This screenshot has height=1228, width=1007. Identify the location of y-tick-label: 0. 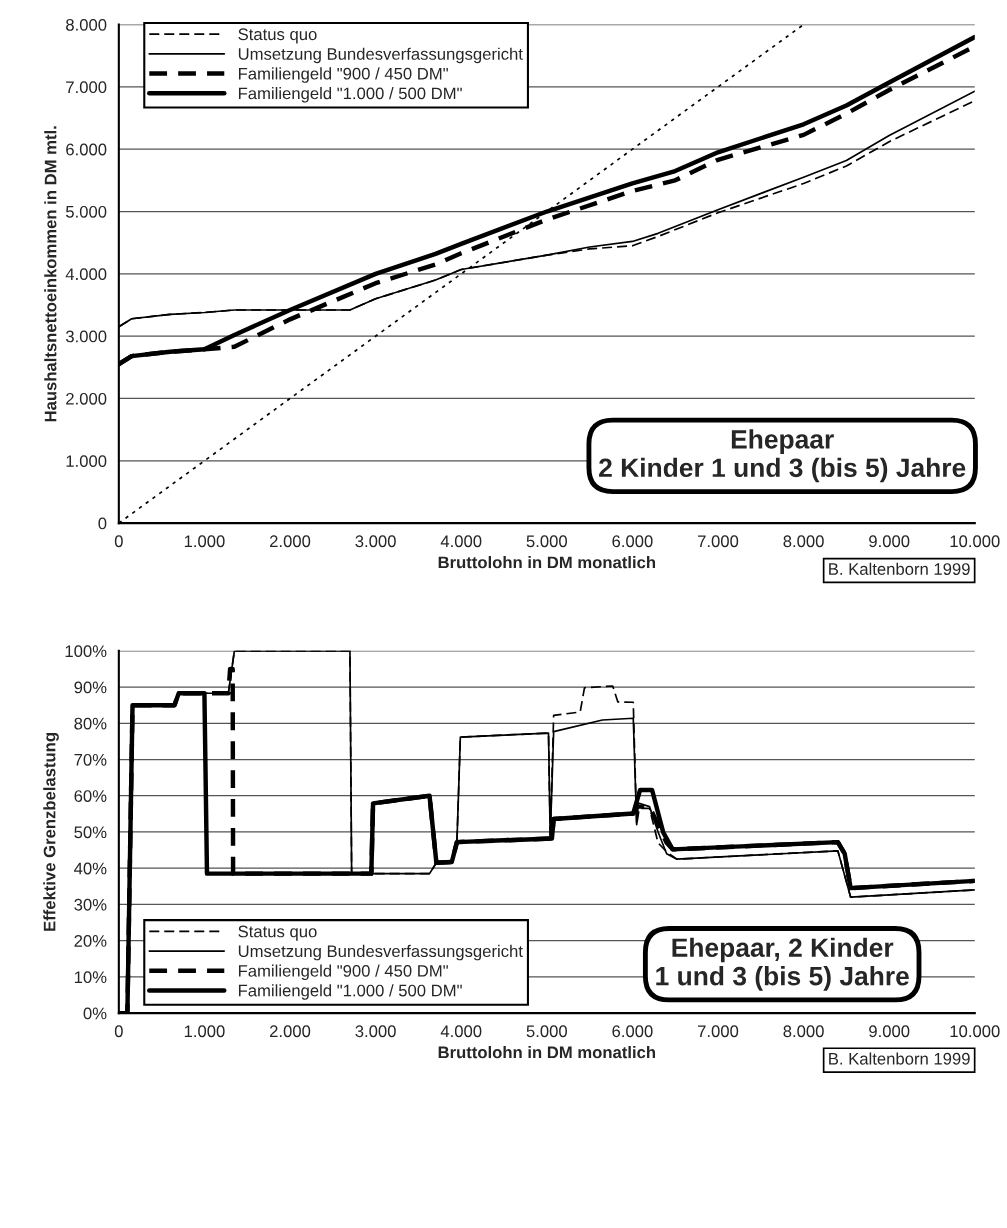
(102, 523).